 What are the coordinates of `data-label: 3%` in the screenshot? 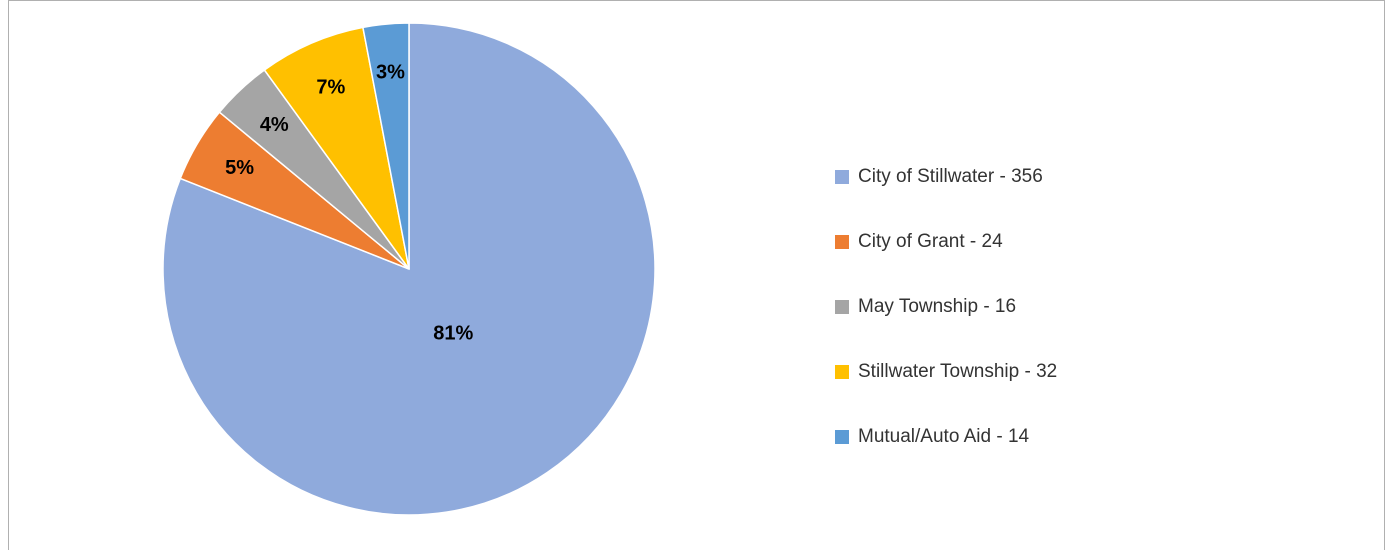 It's located at (390, 72).